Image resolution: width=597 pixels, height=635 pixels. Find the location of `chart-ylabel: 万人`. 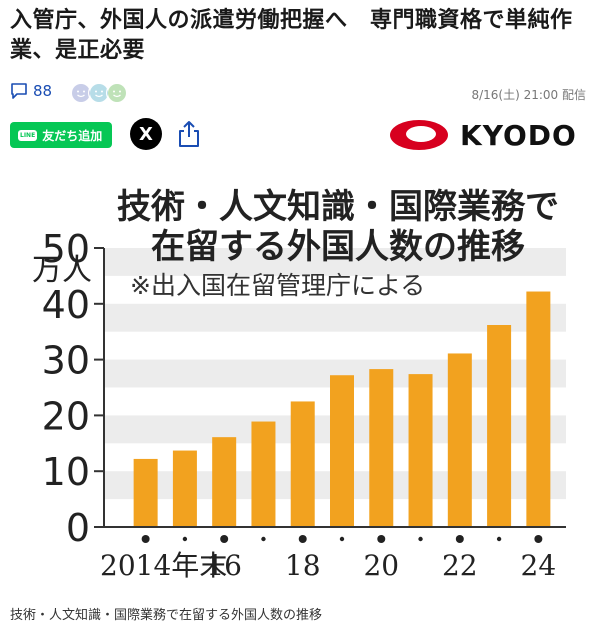

chart-ylabel: 万人 is located at coordinates (62, 270).